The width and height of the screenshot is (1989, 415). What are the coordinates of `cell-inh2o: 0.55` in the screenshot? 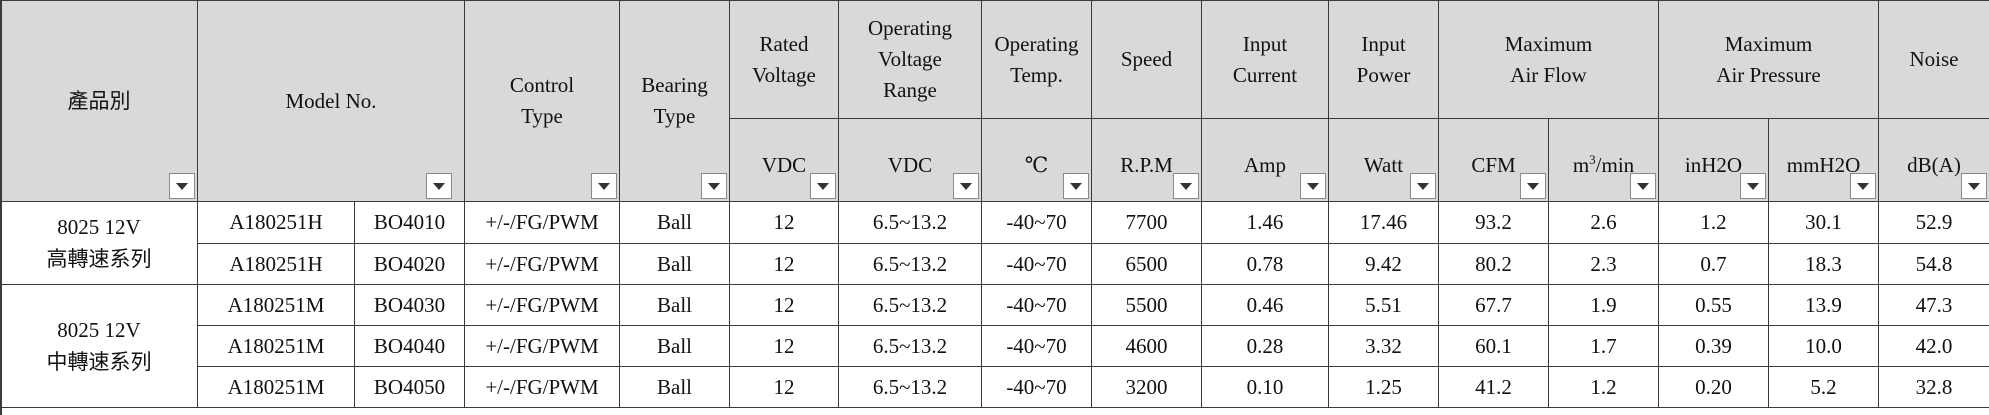 It's located at (1713, 305).